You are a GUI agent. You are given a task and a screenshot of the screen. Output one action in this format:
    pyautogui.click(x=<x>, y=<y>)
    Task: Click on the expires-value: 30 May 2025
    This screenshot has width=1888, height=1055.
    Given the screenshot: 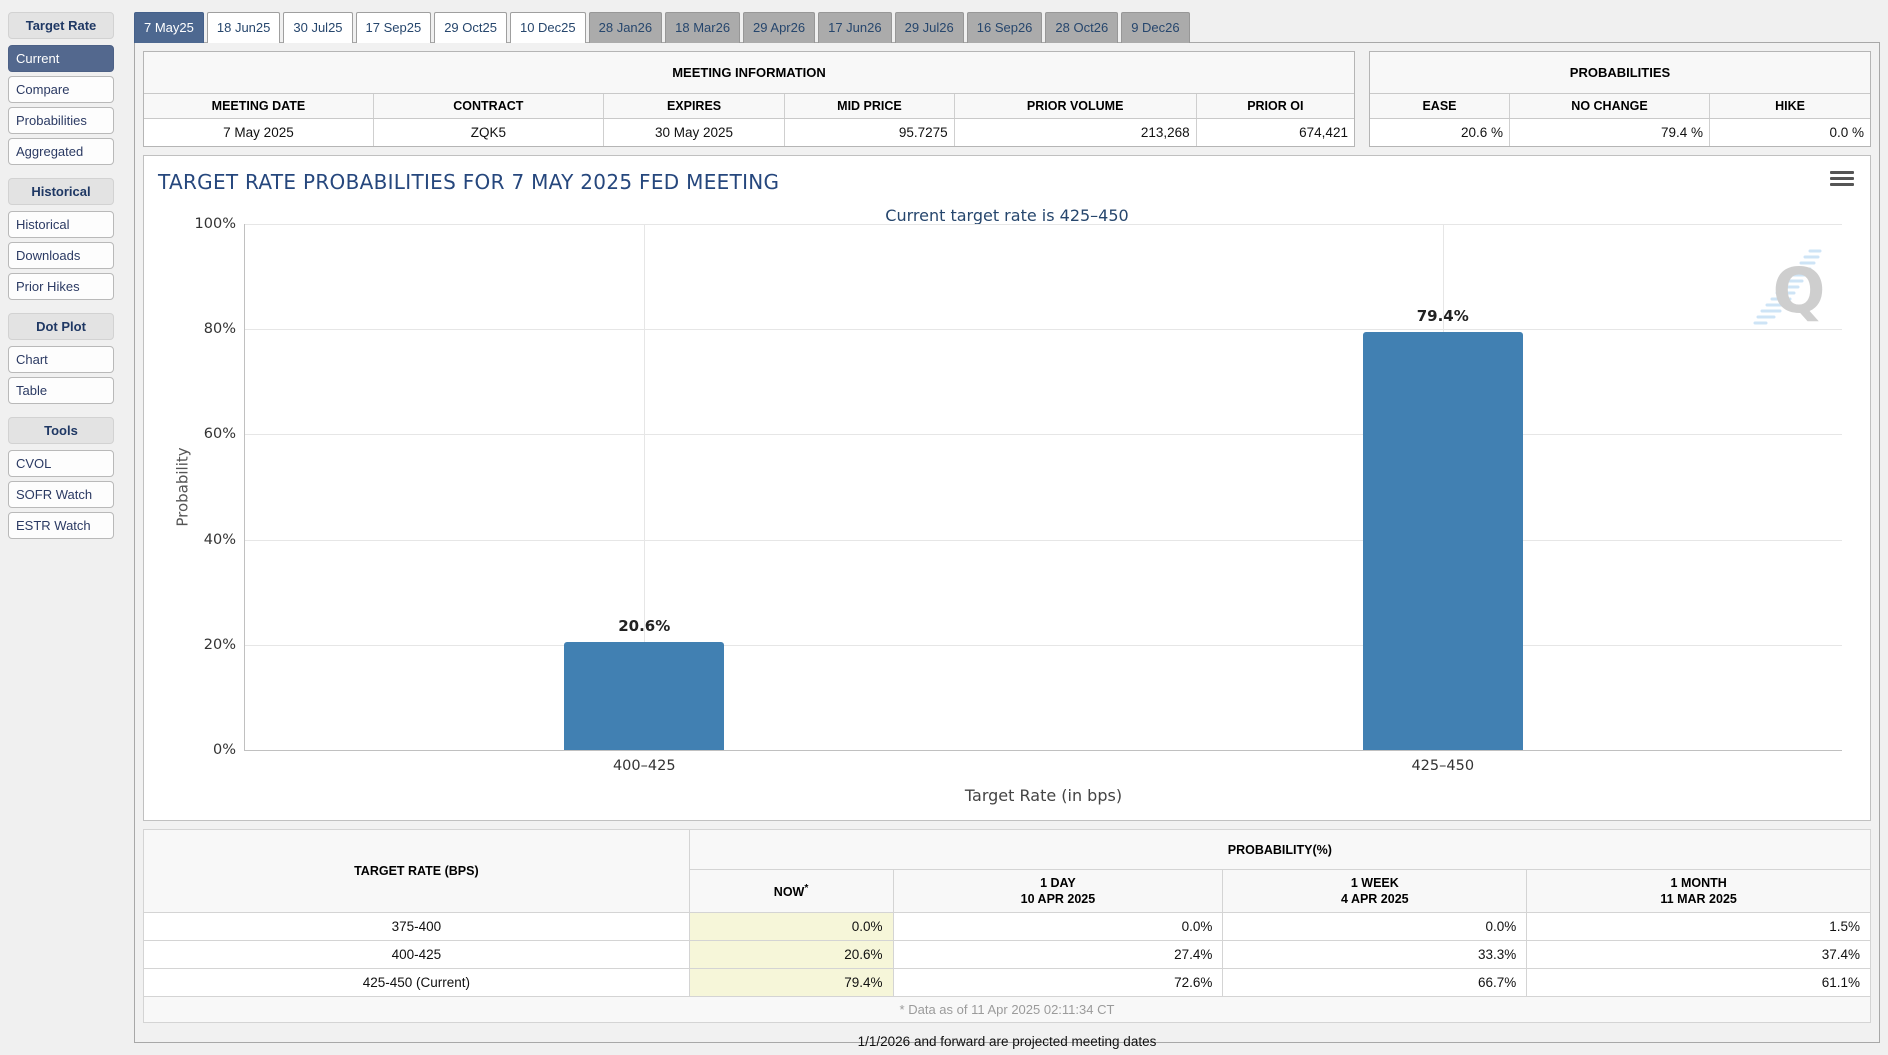 What is the action you would take?
    pyautogui.click(x=695, y=132)
    